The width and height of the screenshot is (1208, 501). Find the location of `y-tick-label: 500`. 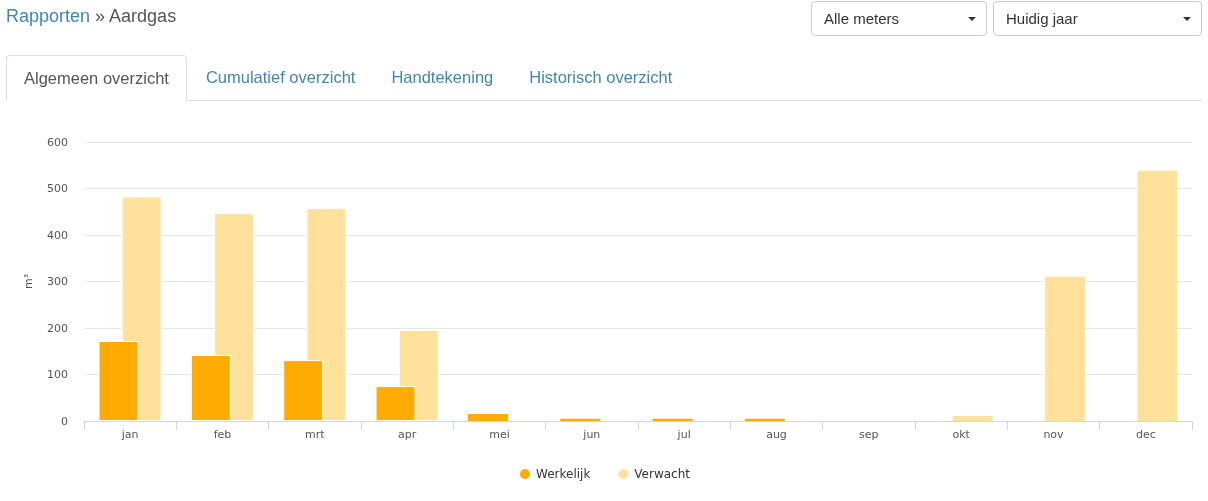

y-tick-label: 500 is located at coordinates (57, 188).